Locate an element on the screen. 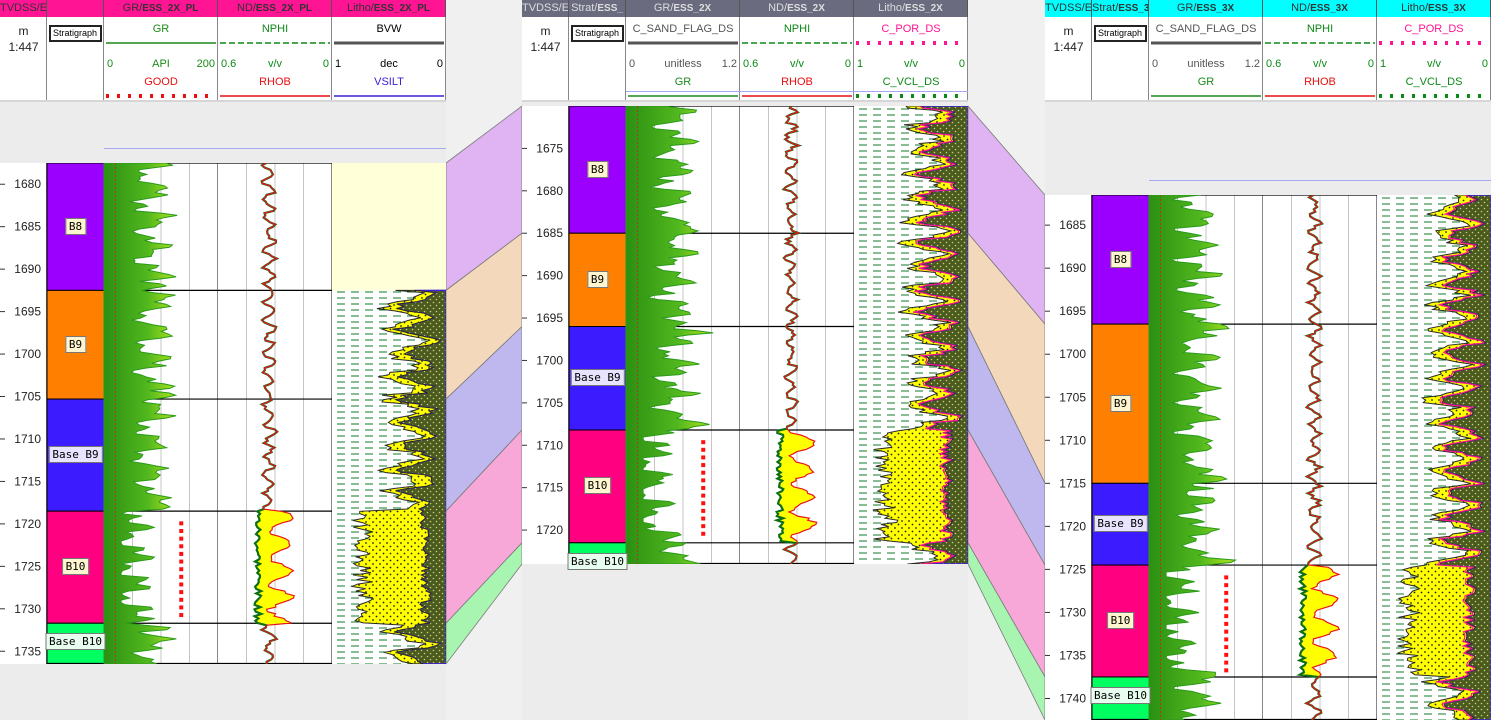 The height and width of the screenshot is (720, 1491). track-header-tab: Strat/ESS_3X is located at coordinates (1120, 8).